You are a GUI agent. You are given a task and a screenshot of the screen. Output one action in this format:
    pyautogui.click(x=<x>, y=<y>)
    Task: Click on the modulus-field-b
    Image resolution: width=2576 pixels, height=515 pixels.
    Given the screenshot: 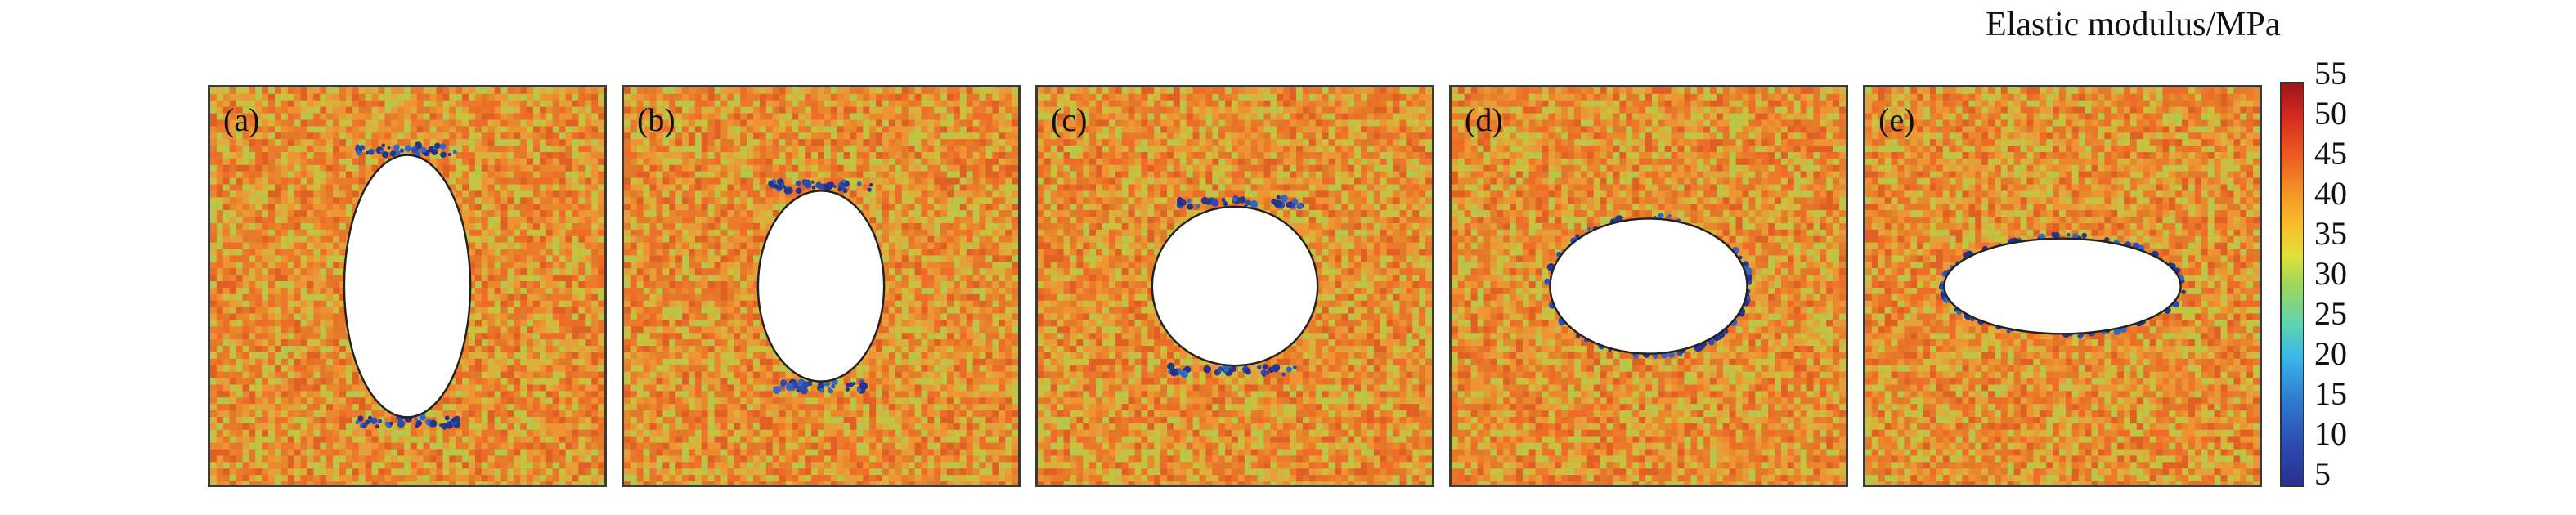 What is the action you would take?
    pyautogui.click(x=821, y=286)
    